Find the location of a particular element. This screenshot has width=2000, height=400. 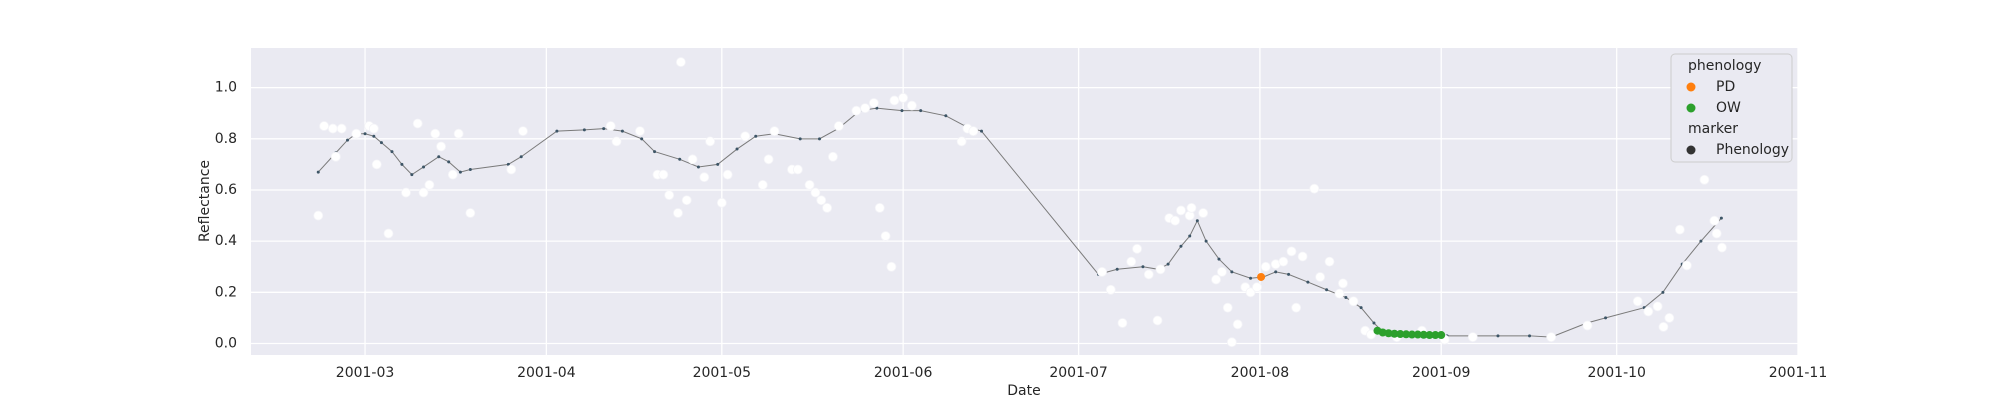

x-tick-label: 2001-05 is located at coordinates (722, 373).